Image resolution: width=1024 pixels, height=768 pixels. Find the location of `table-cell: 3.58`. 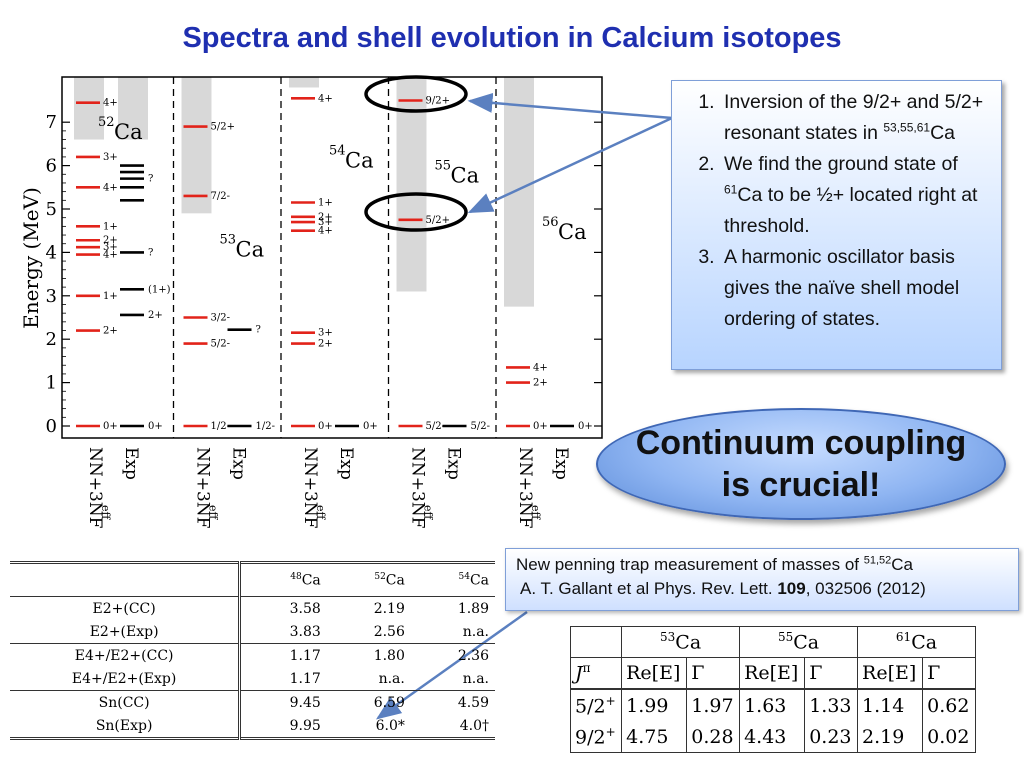

table-cell: 3.58 is located at coordinates (305, 608).